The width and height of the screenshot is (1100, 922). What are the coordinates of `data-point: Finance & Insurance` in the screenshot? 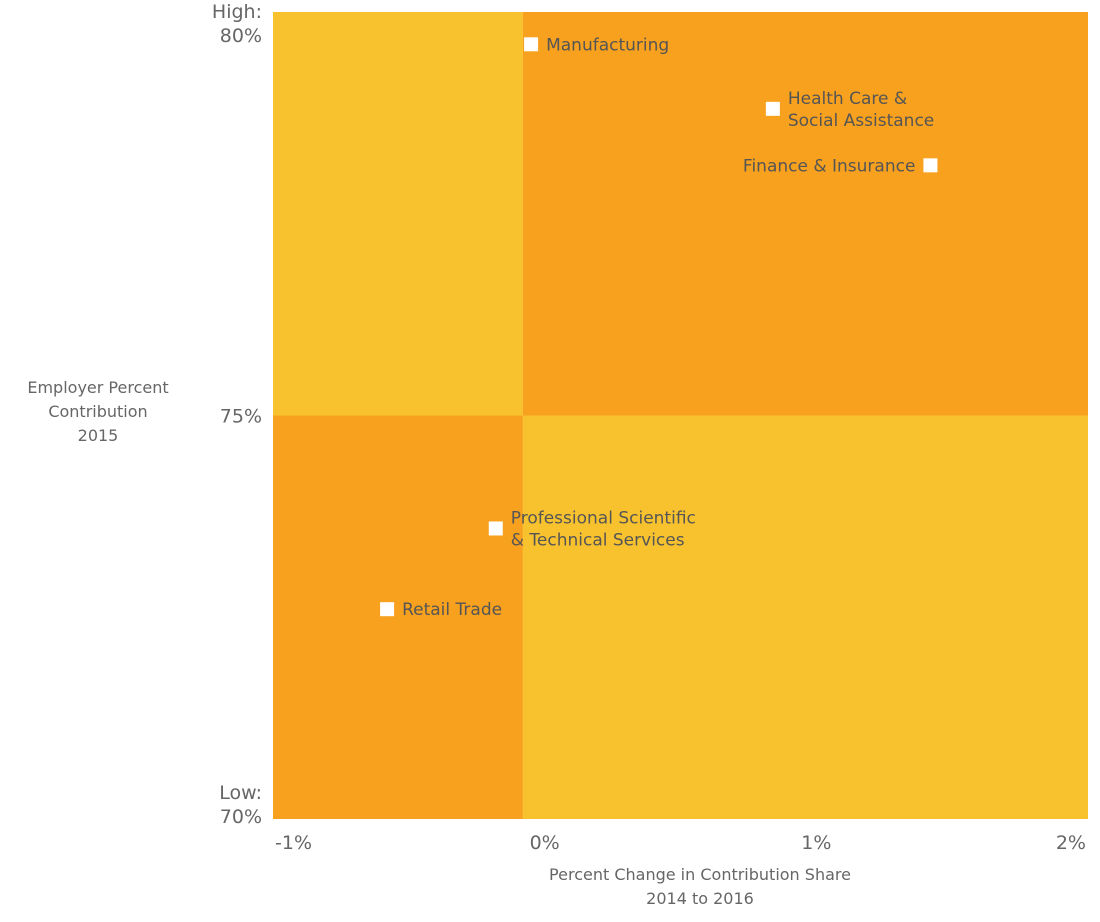 It's located at (840, 166).